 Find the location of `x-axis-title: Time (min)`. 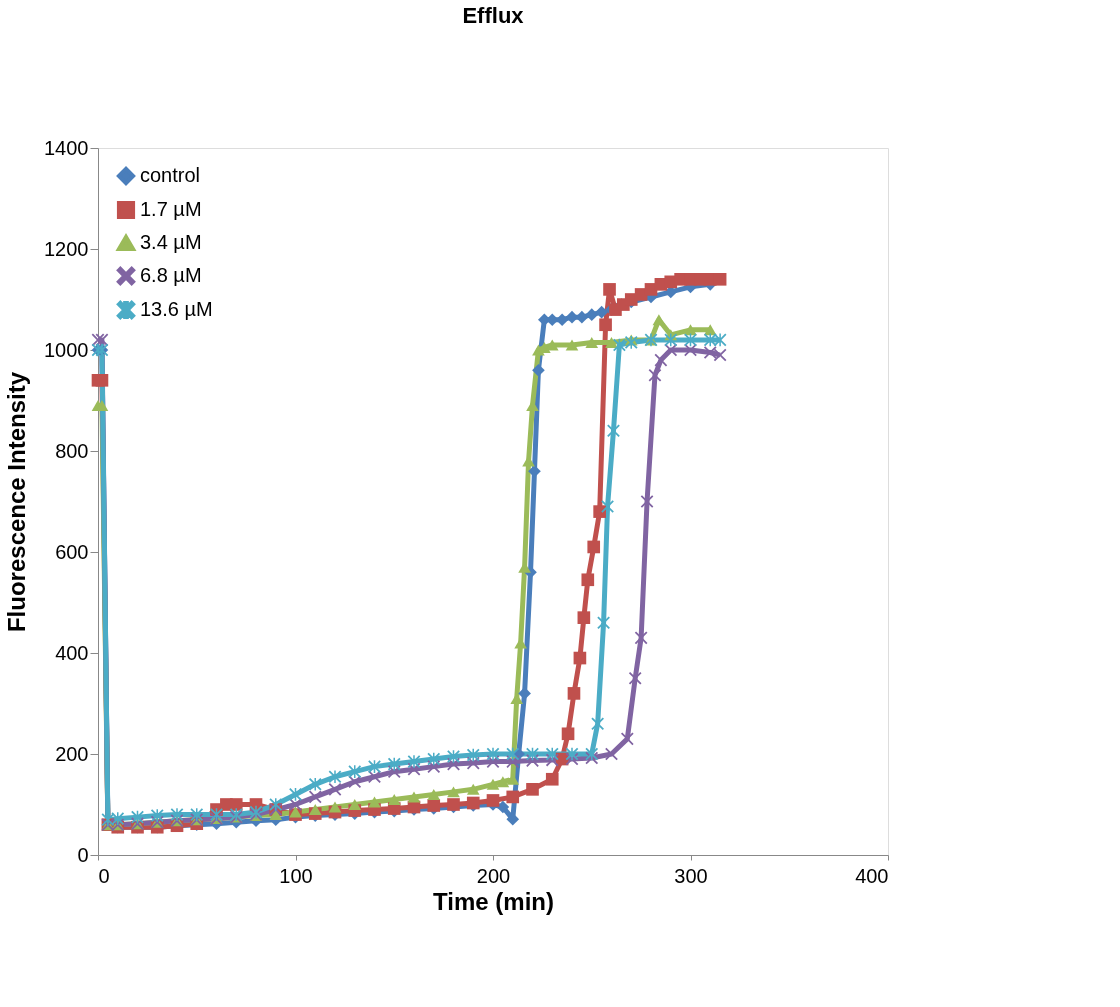

x-axis-title: Time (min) is located at coordinates (493, 901).